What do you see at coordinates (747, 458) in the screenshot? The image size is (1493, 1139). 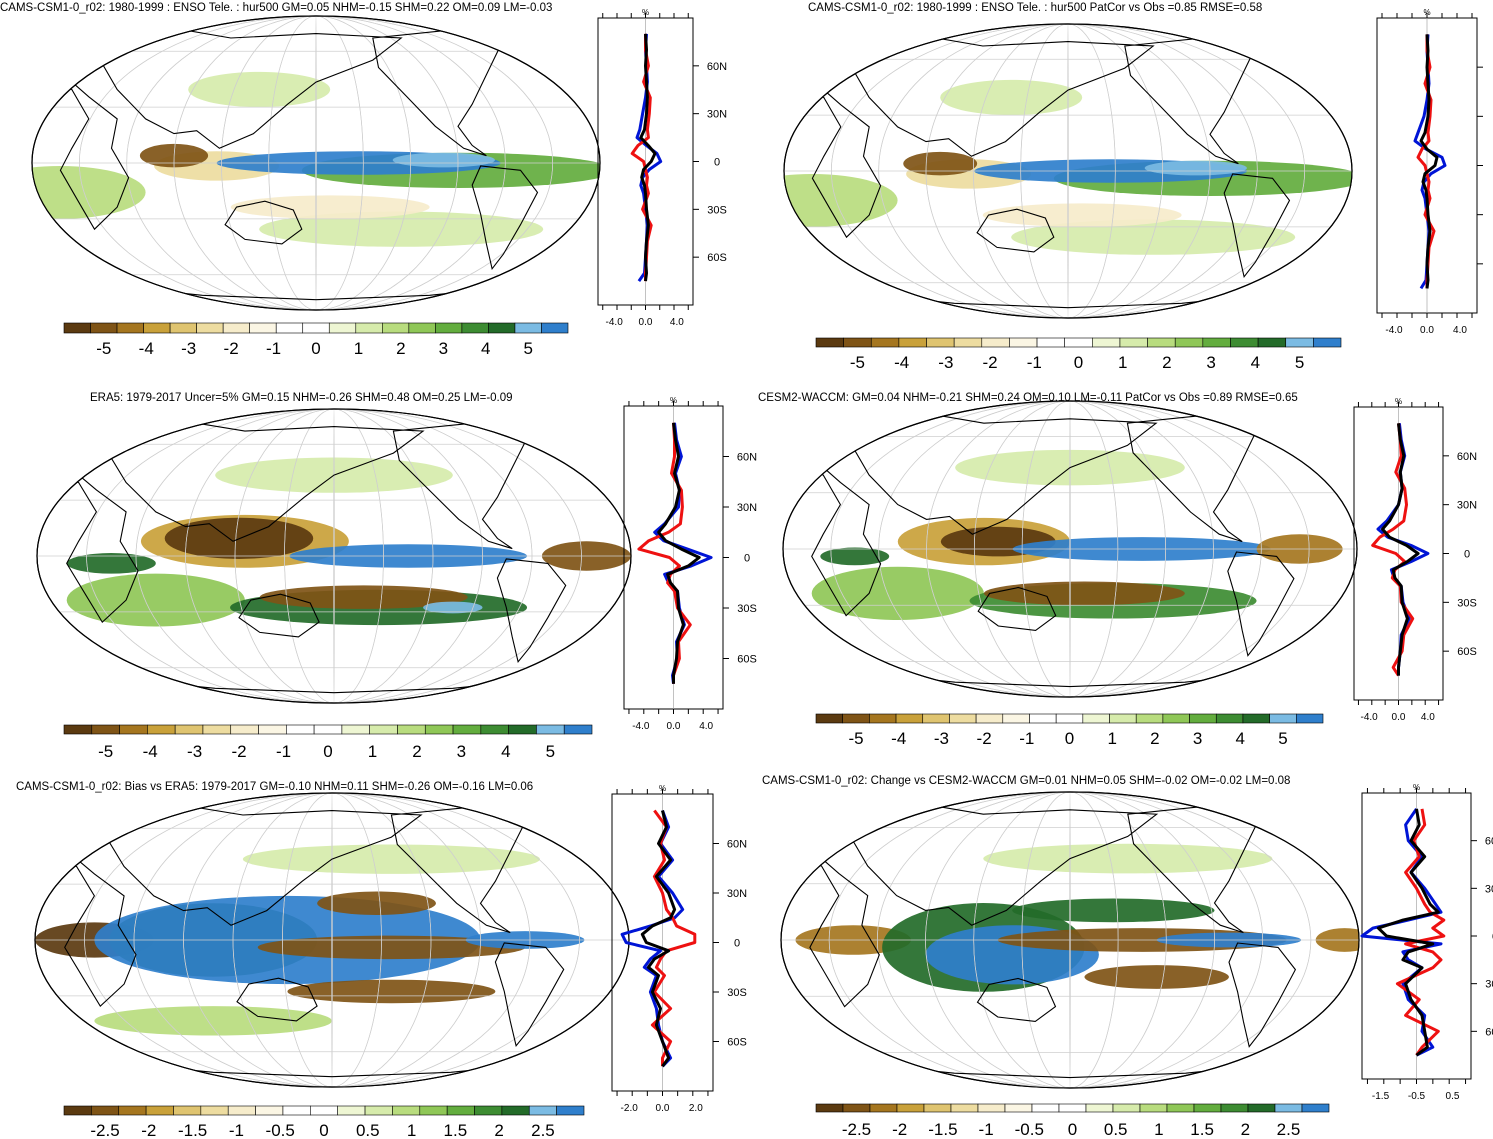 I see `profile-lat-label: 60N` at bounding box center [747, 458].